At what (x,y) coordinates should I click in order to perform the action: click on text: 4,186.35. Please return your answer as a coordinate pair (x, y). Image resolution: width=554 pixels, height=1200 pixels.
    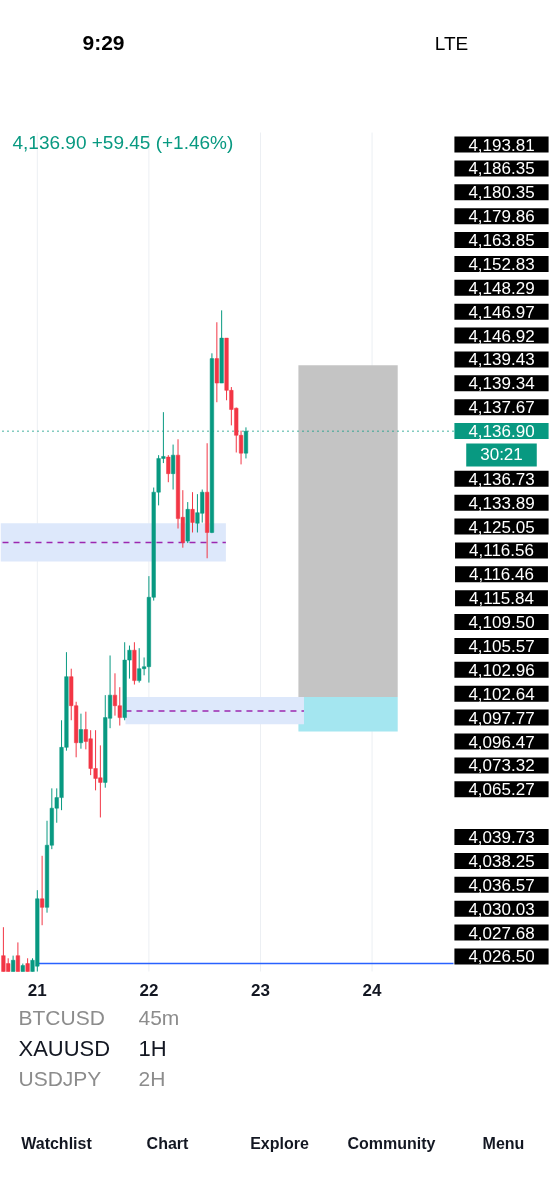
    Looking at the image, I should click on (501, 169).